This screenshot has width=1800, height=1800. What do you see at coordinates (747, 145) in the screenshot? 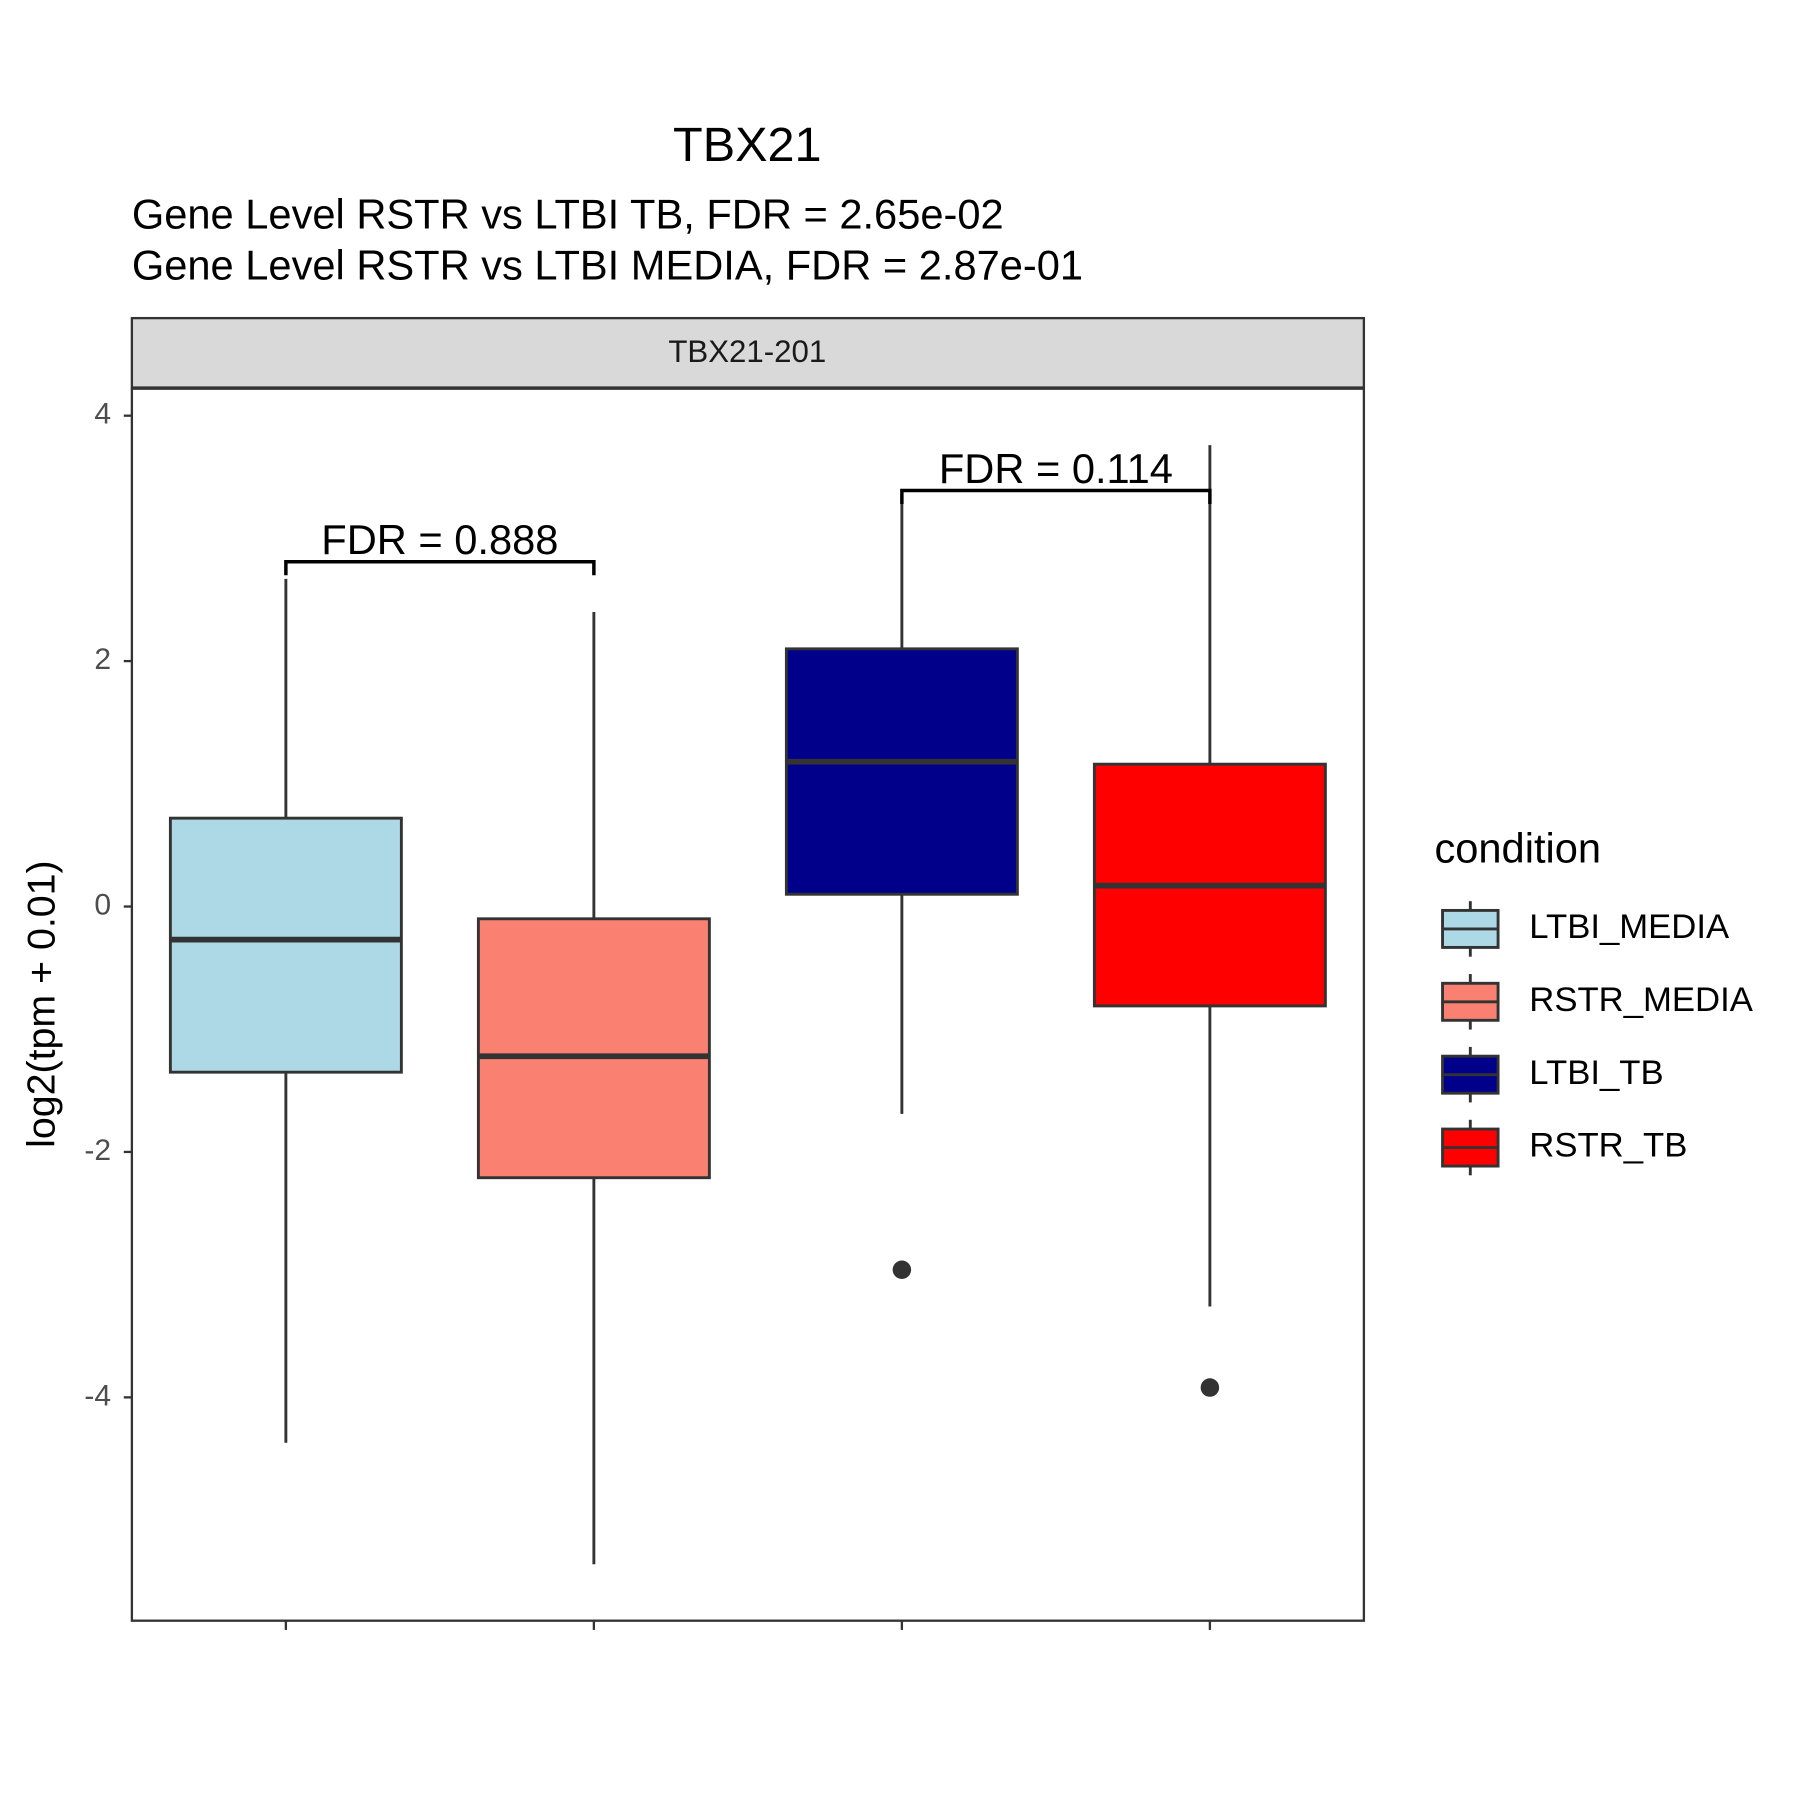
I see `chart-title: TBX21` at bounding box center [747, 145].